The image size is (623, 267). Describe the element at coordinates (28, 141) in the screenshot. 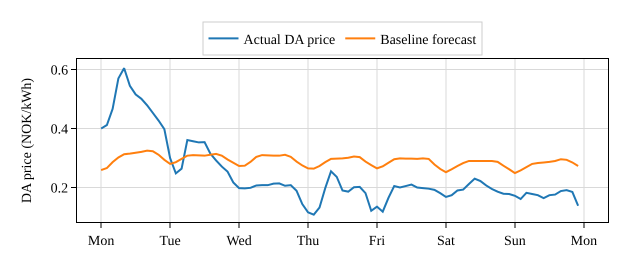

I see `y-axis-title: DA price (NOK/kWh)` at that location.